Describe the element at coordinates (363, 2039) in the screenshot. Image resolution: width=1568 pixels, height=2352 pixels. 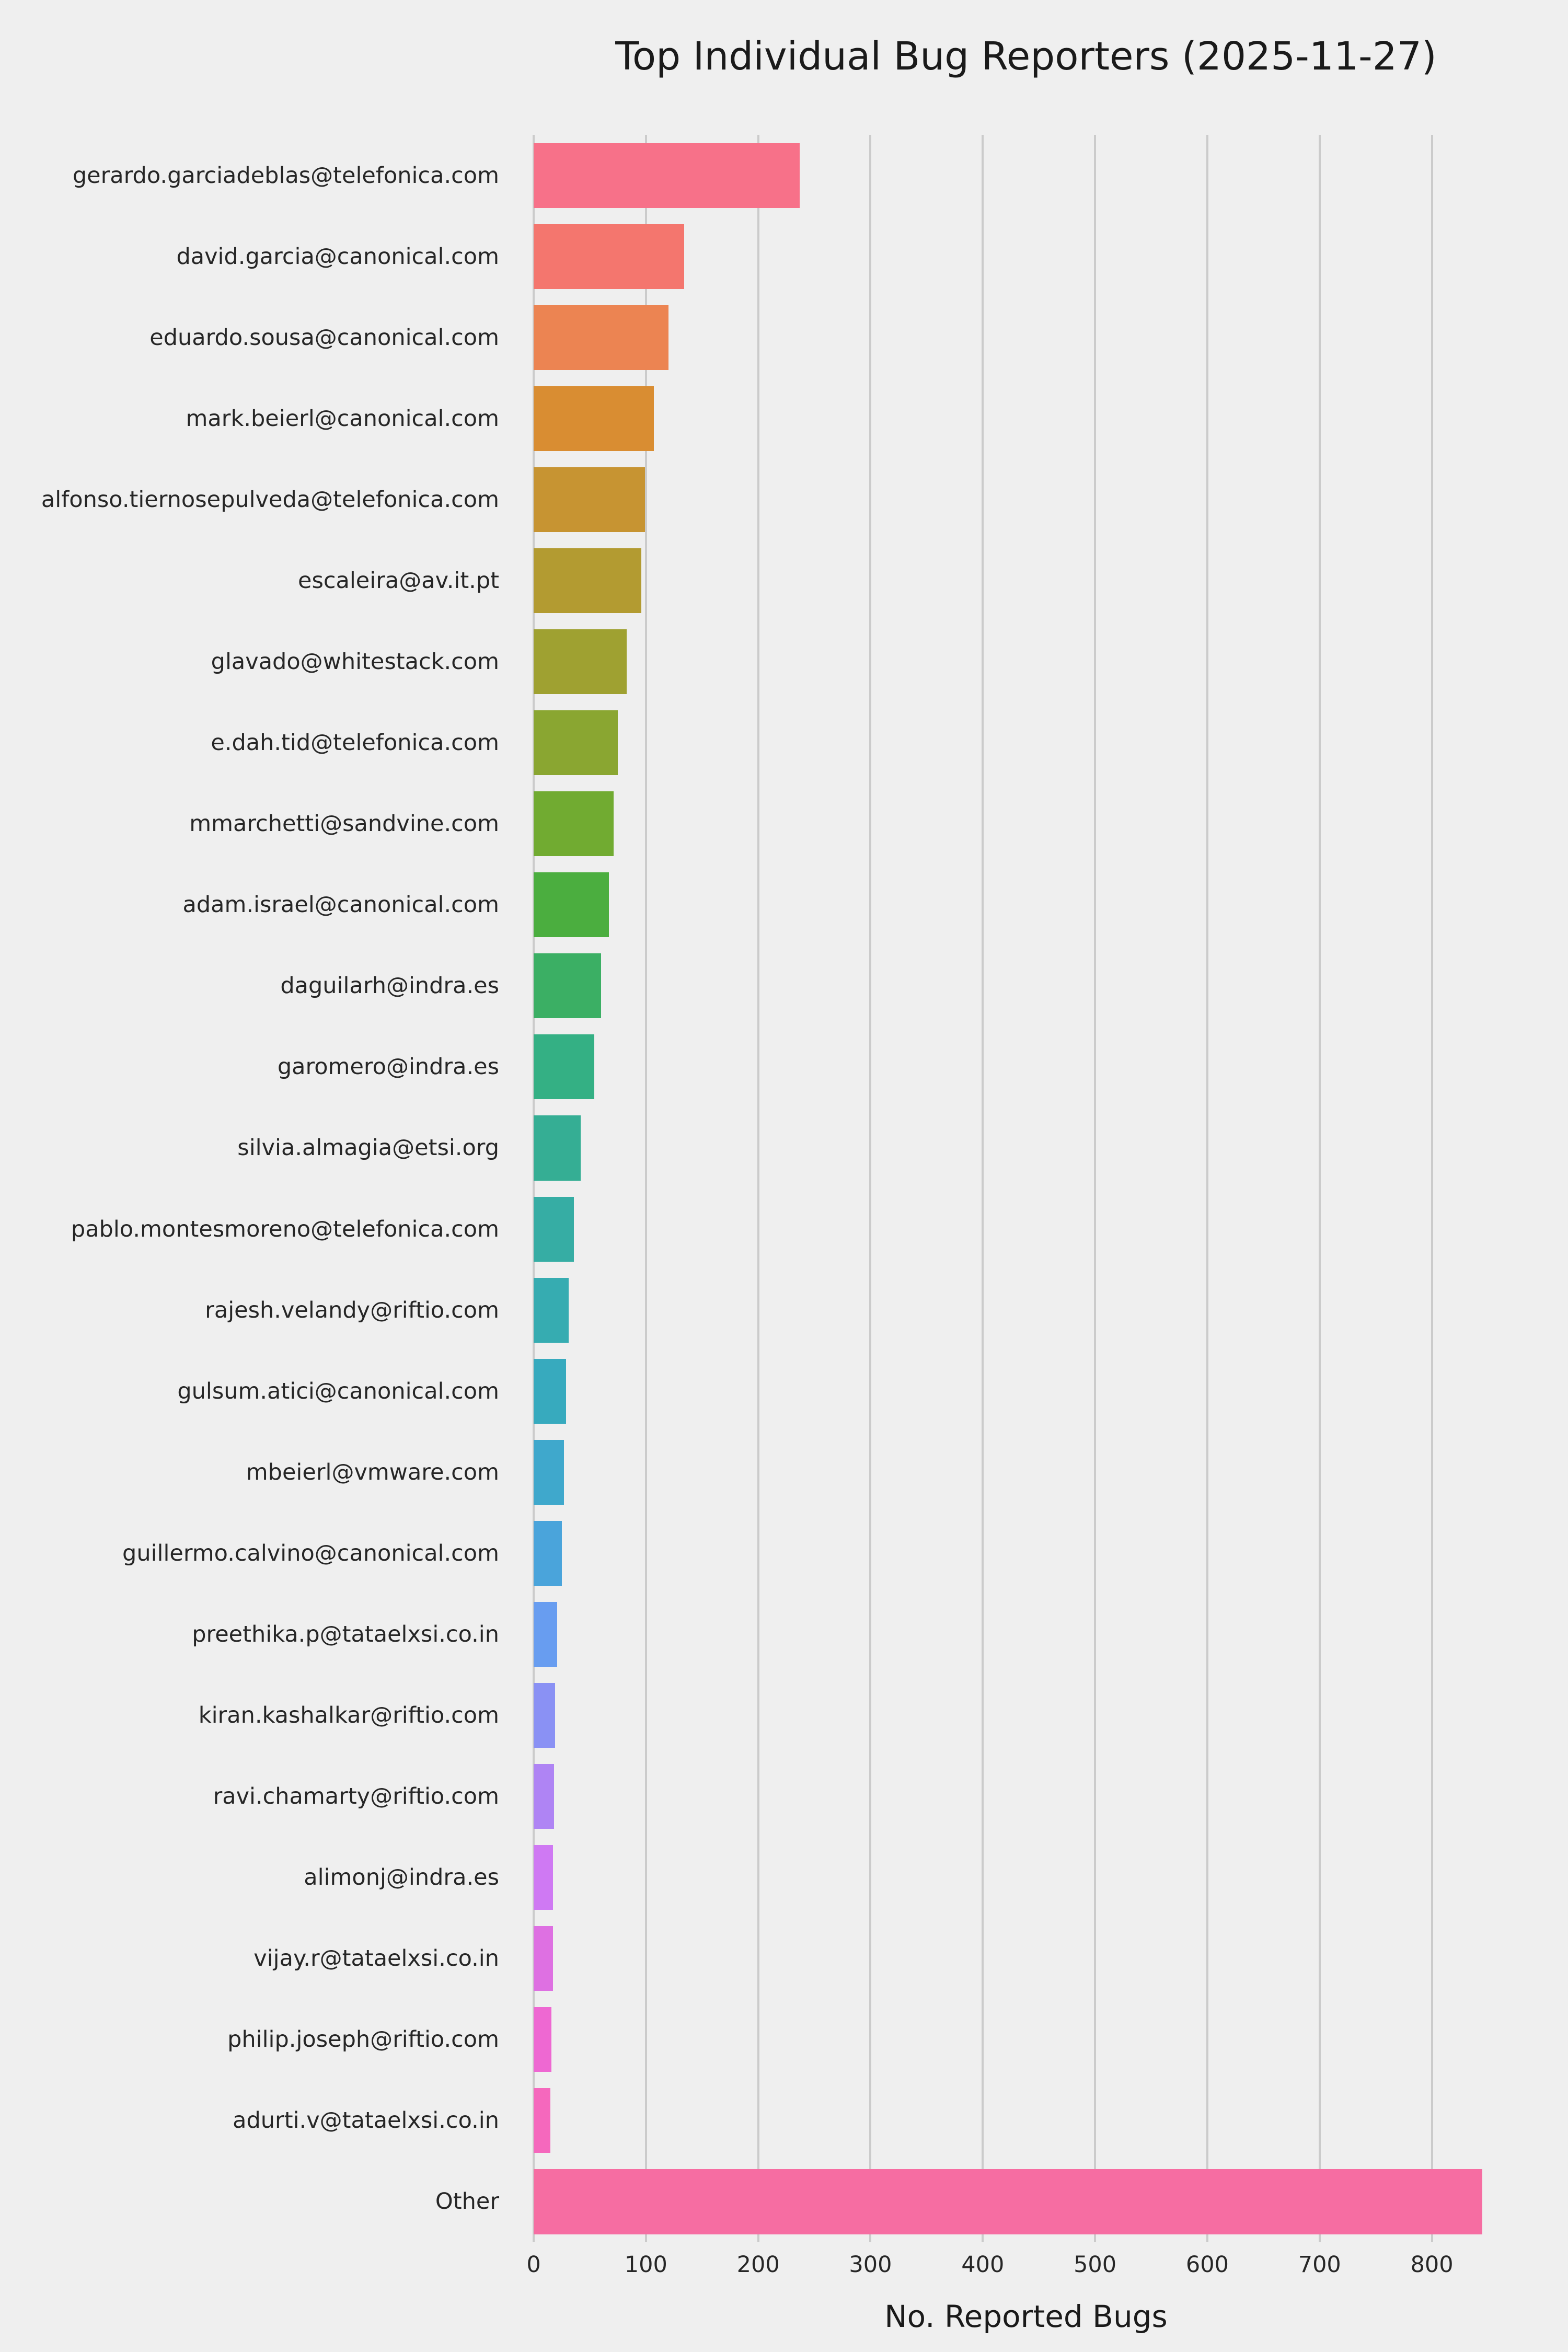
I see `y-tick-label: philip.joseph@riftio.com` at that location.